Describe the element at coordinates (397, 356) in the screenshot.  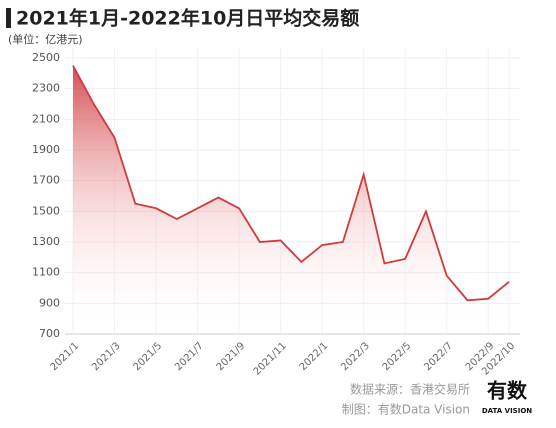
I see `x-tick-label: 2022/5` at that location.